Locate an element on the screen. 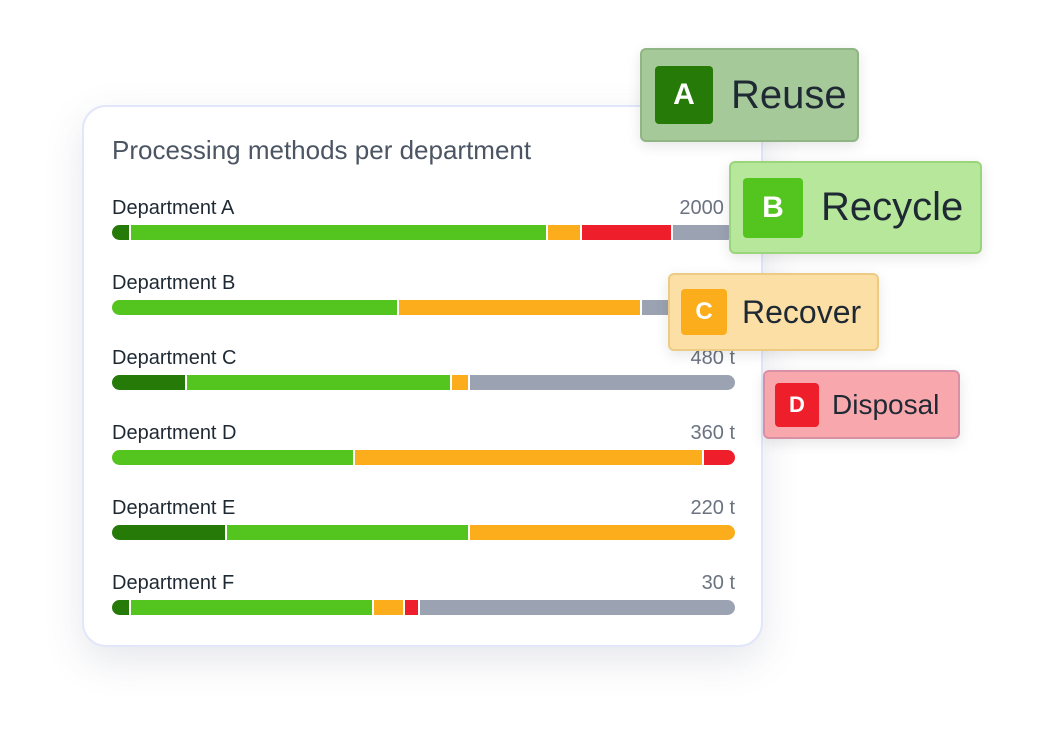  legend-badge-d: D is located at coordinates (797, 404).